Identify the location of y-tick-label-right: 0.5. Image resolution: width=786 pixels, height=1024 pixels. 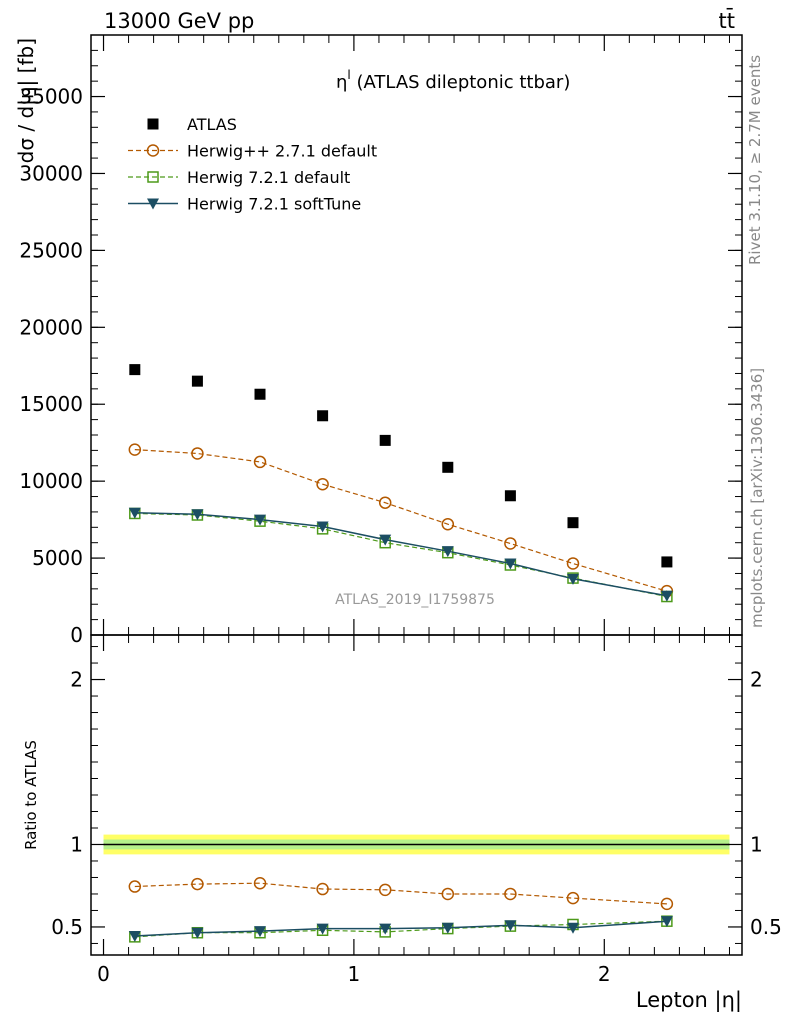
(766, 927).